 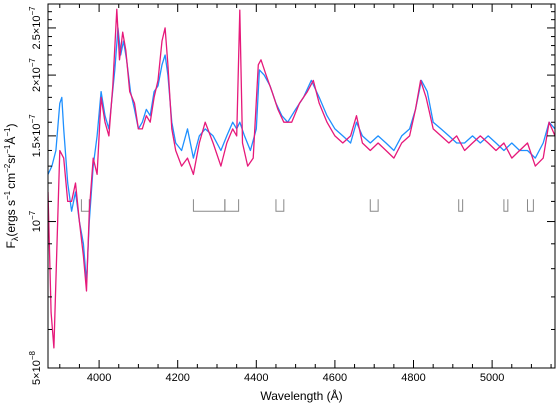 I want to click on y-axis-title-angstrom: Å, so click(x=10, y=141).